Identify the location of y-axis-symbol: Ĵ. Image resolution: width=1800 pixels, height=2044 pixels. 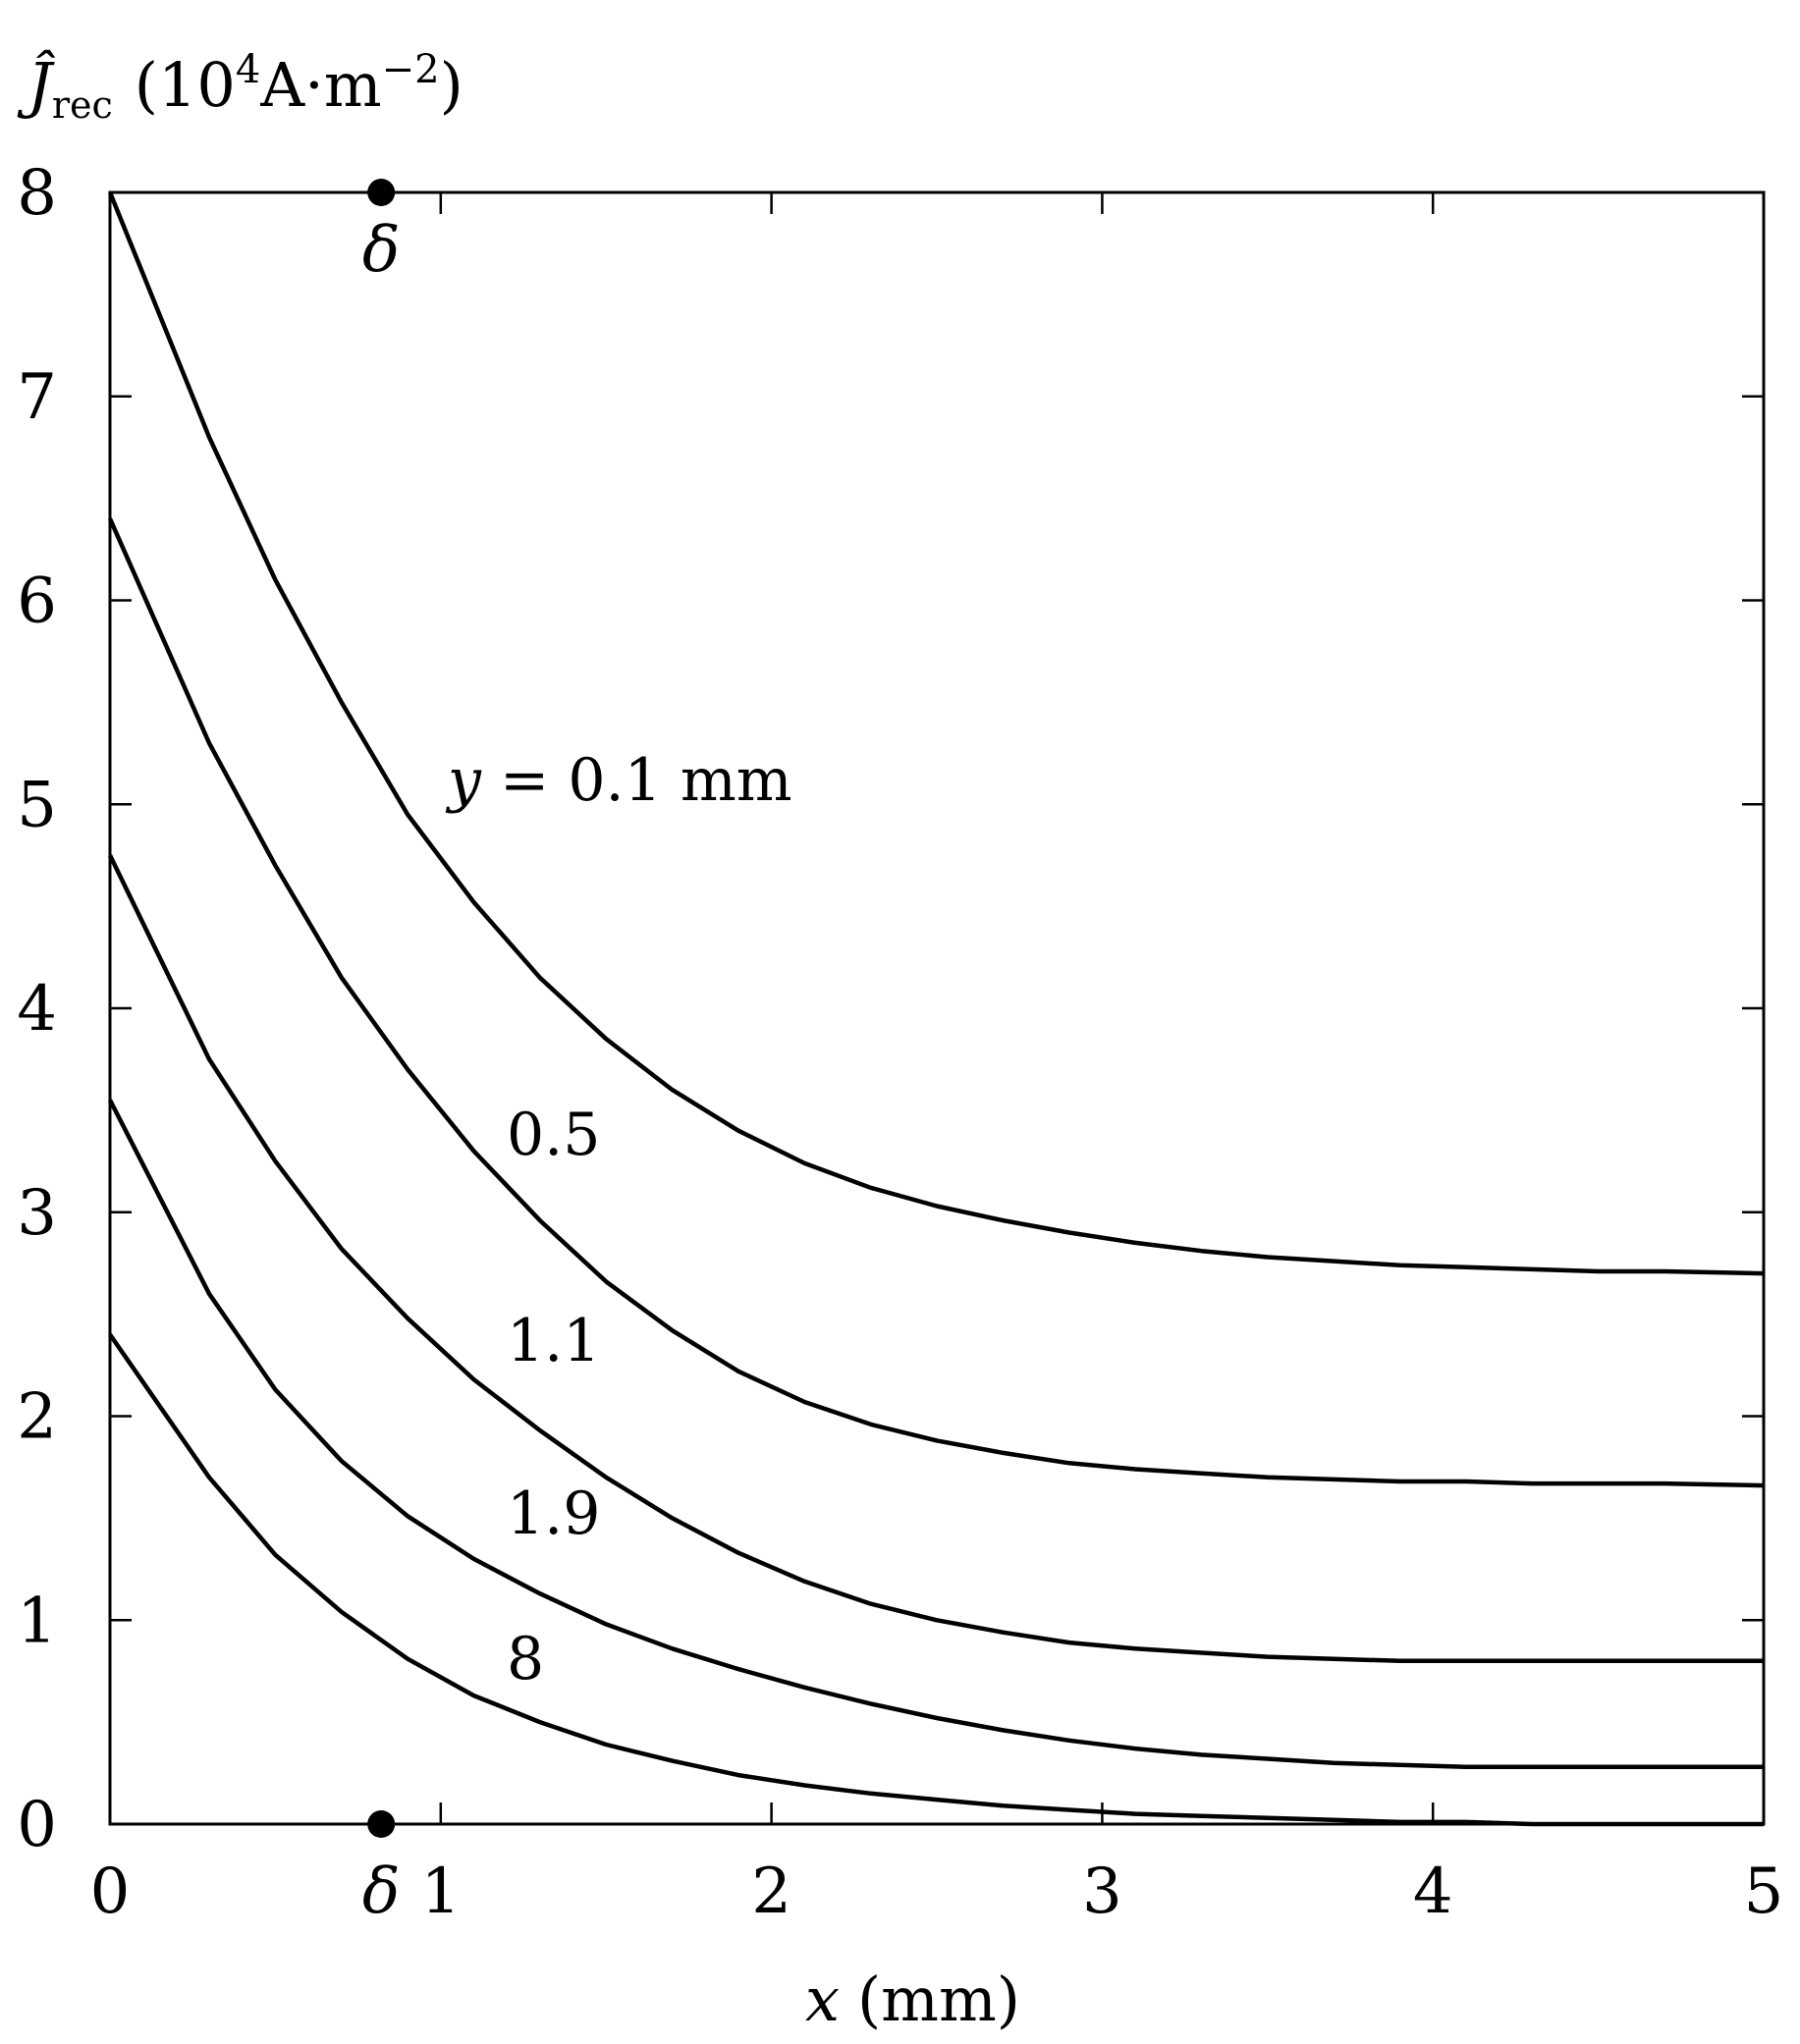
(36, 85).